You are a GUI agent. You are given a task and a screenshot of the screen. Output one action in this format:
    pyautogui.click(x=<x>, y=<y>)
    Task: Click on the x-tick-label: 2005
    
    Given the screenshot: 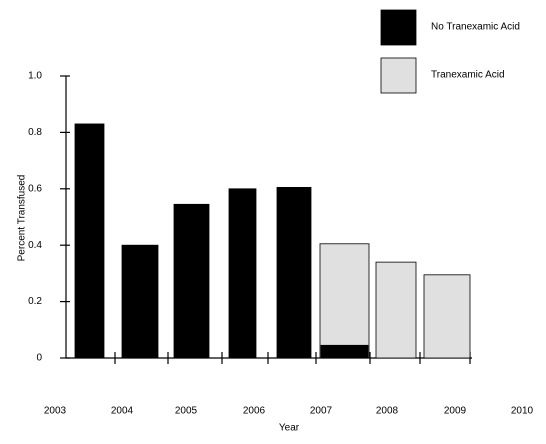 What is the action you would take?
    pyautogui.click(x=186, y=411)
    